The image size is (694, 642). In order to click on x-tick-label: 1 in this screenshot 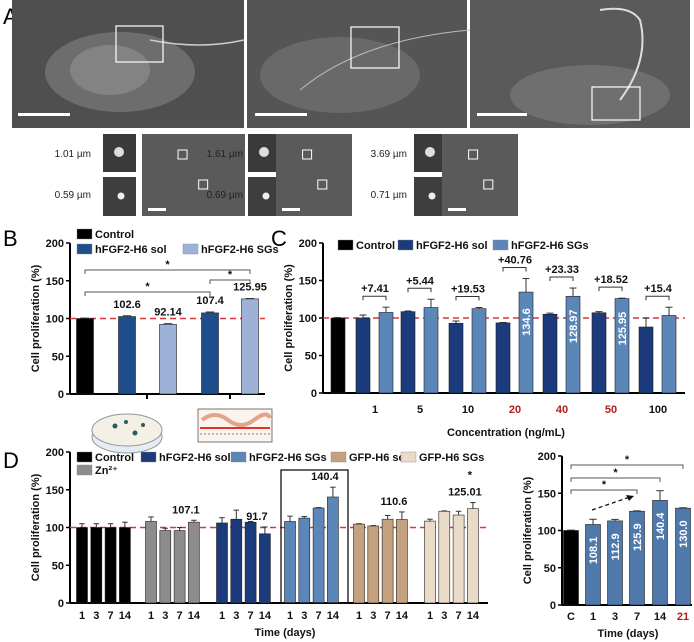, I will do `click(359, 616)`.